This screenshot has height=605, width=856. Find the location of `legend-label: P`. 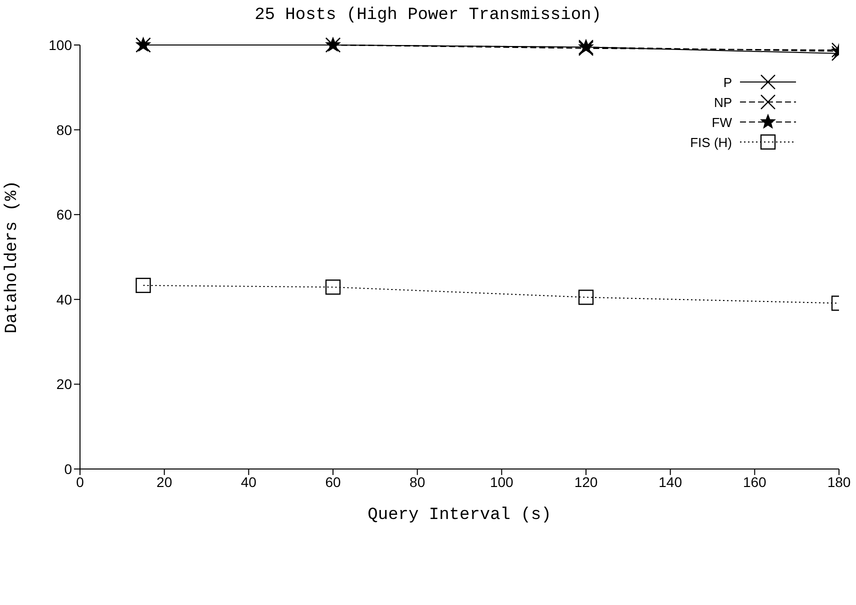

legend-label: P is located at coordinates (727, 82).